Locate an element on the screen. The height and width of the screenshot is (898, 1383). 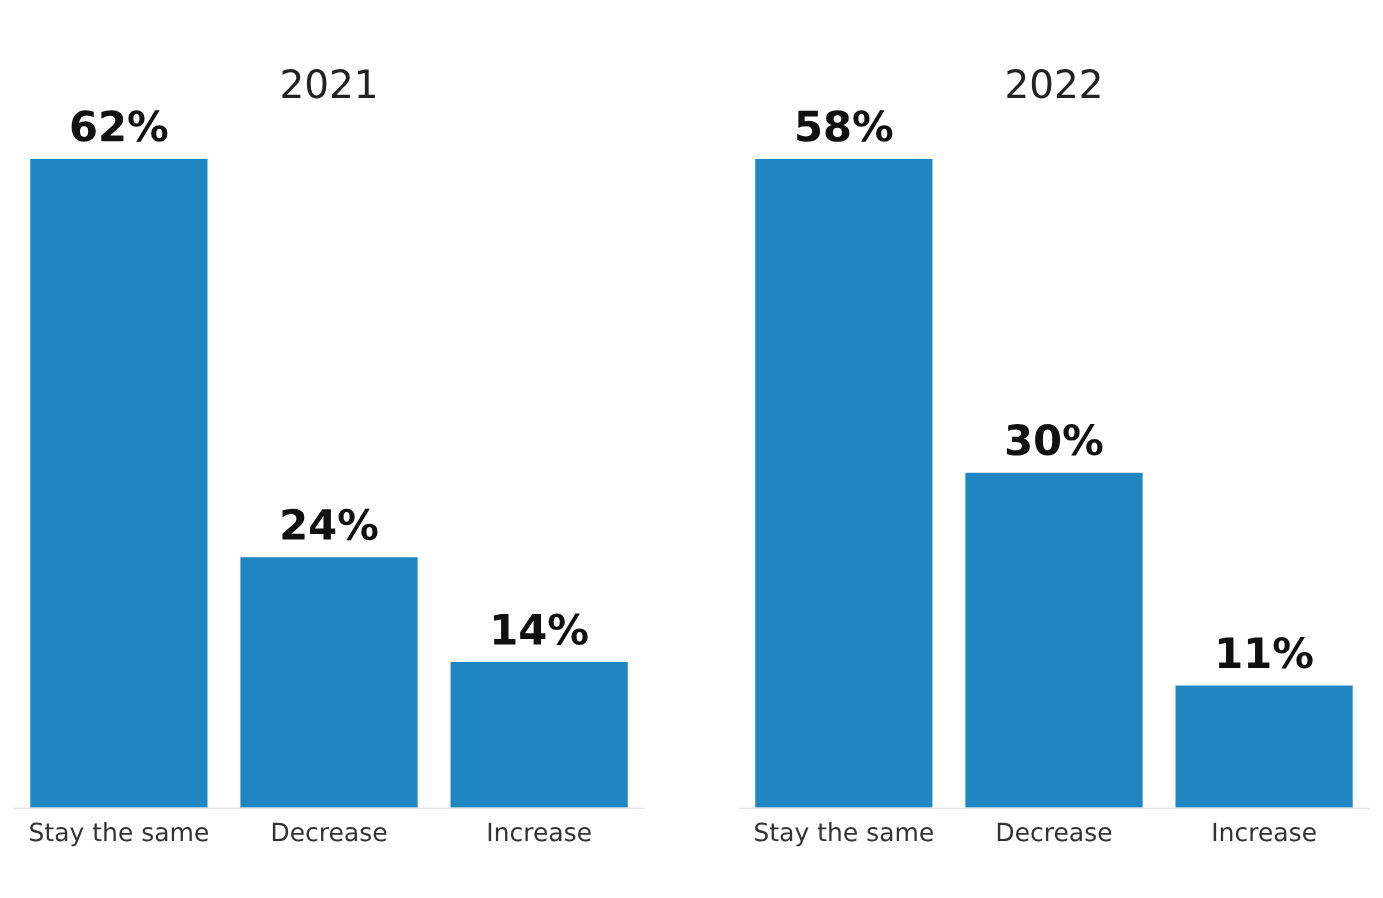
data-label: 14% is located at coordinates (540, 629).